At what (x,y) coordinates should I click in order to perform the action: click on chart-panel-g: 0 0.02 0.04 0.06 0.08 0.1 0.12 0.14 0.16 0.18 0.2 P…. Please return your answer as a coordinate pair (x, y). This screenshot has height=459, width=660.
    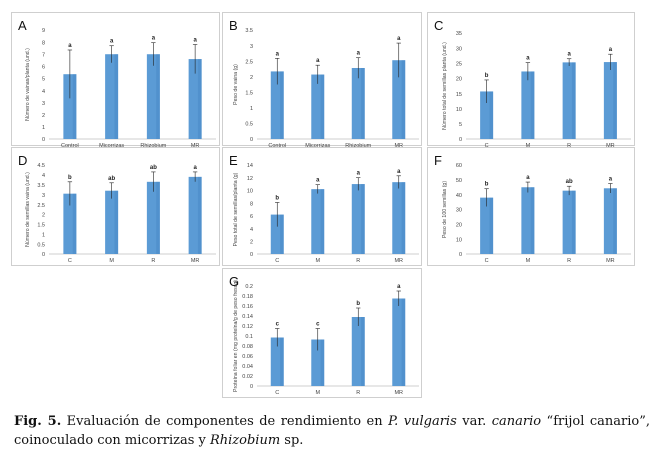
    Looking at the image, I should click on (322, 333).